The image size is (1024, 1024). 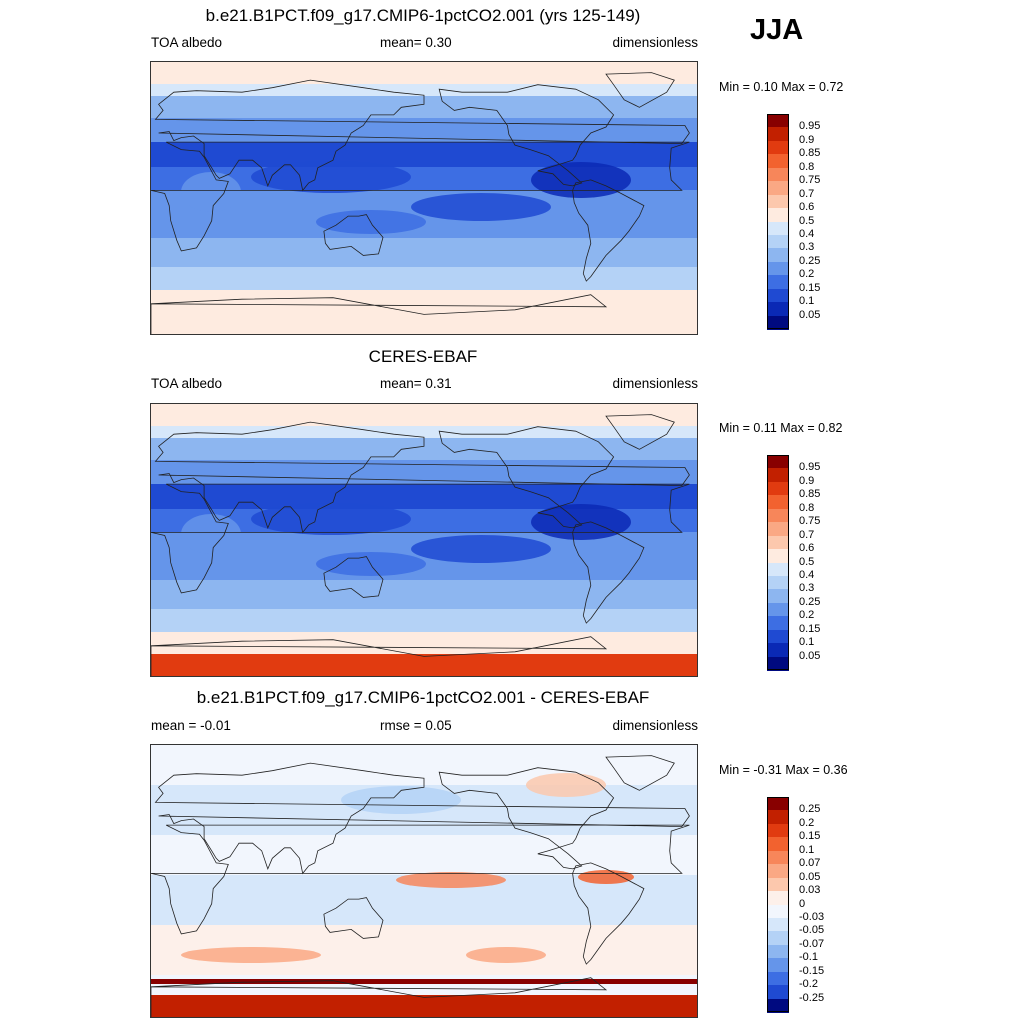 I want to click on panel-3-rmse-label: rmse = 0.05, so click(x=416, y=725).